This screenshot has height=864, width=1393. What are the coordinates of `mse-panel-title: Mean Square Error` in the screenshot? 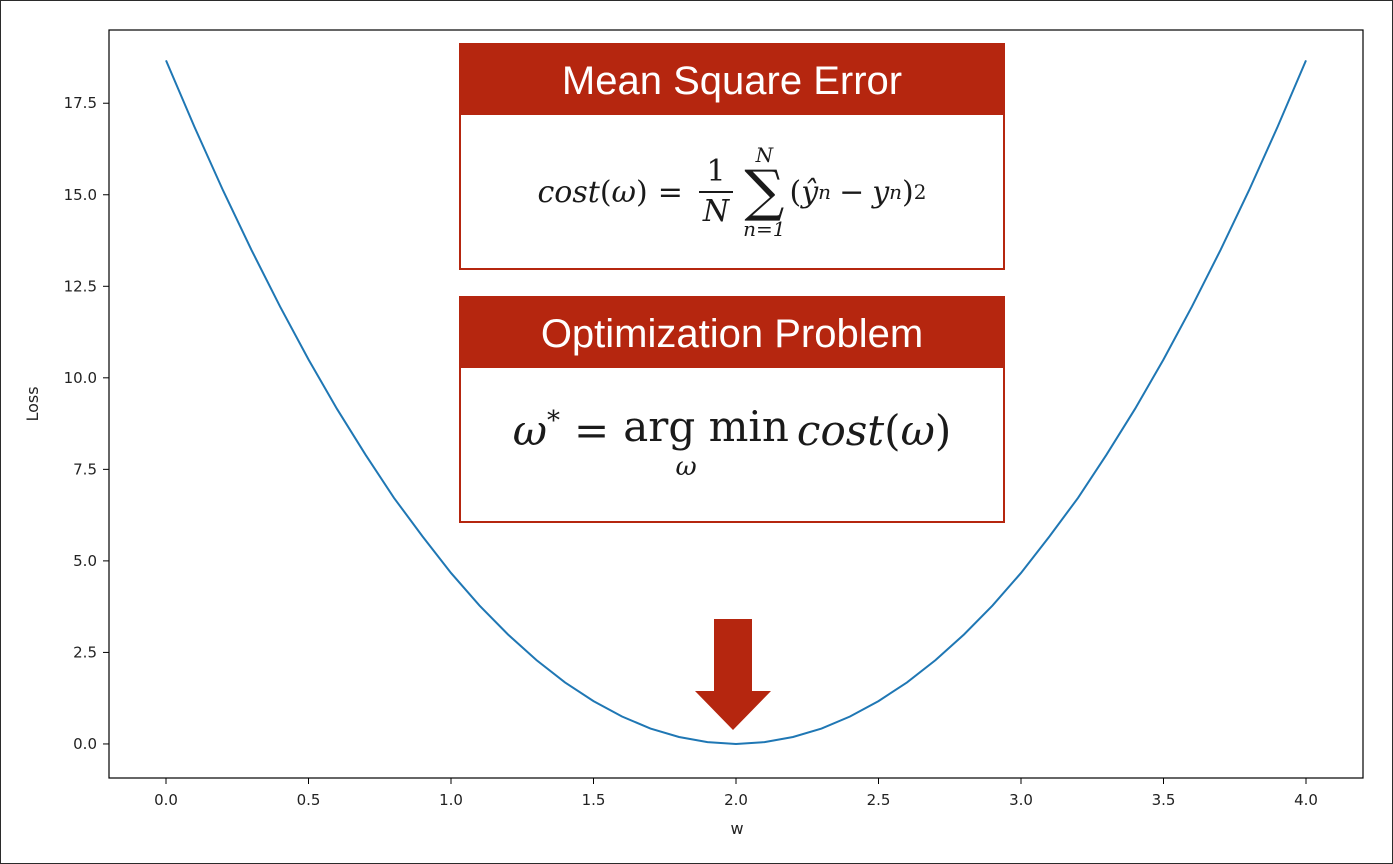 It's located at (732, 80).